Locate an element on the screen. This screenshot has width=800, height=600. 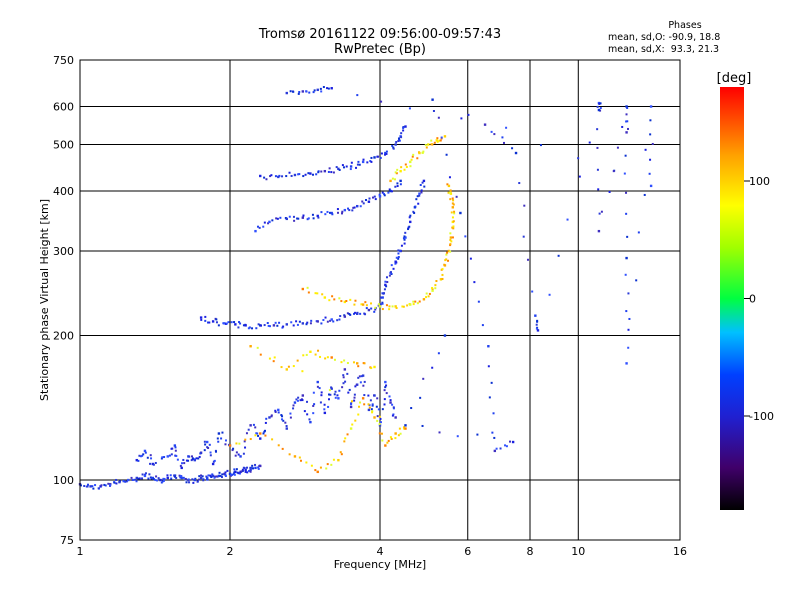
x-axis-label: Frequency [MHz] is located at coordinates (380, 564).